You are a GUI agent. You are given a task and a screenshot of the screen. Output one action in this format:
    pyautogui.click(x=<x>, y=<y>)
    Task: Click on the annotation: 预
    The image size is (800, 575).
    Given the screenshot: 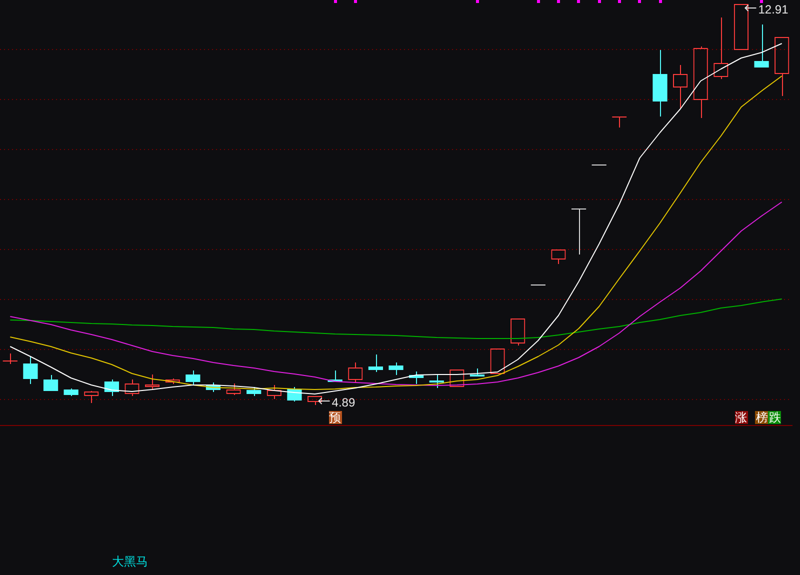 What is the action you would take?
    pyautogui.click(x=335, y=417)
    